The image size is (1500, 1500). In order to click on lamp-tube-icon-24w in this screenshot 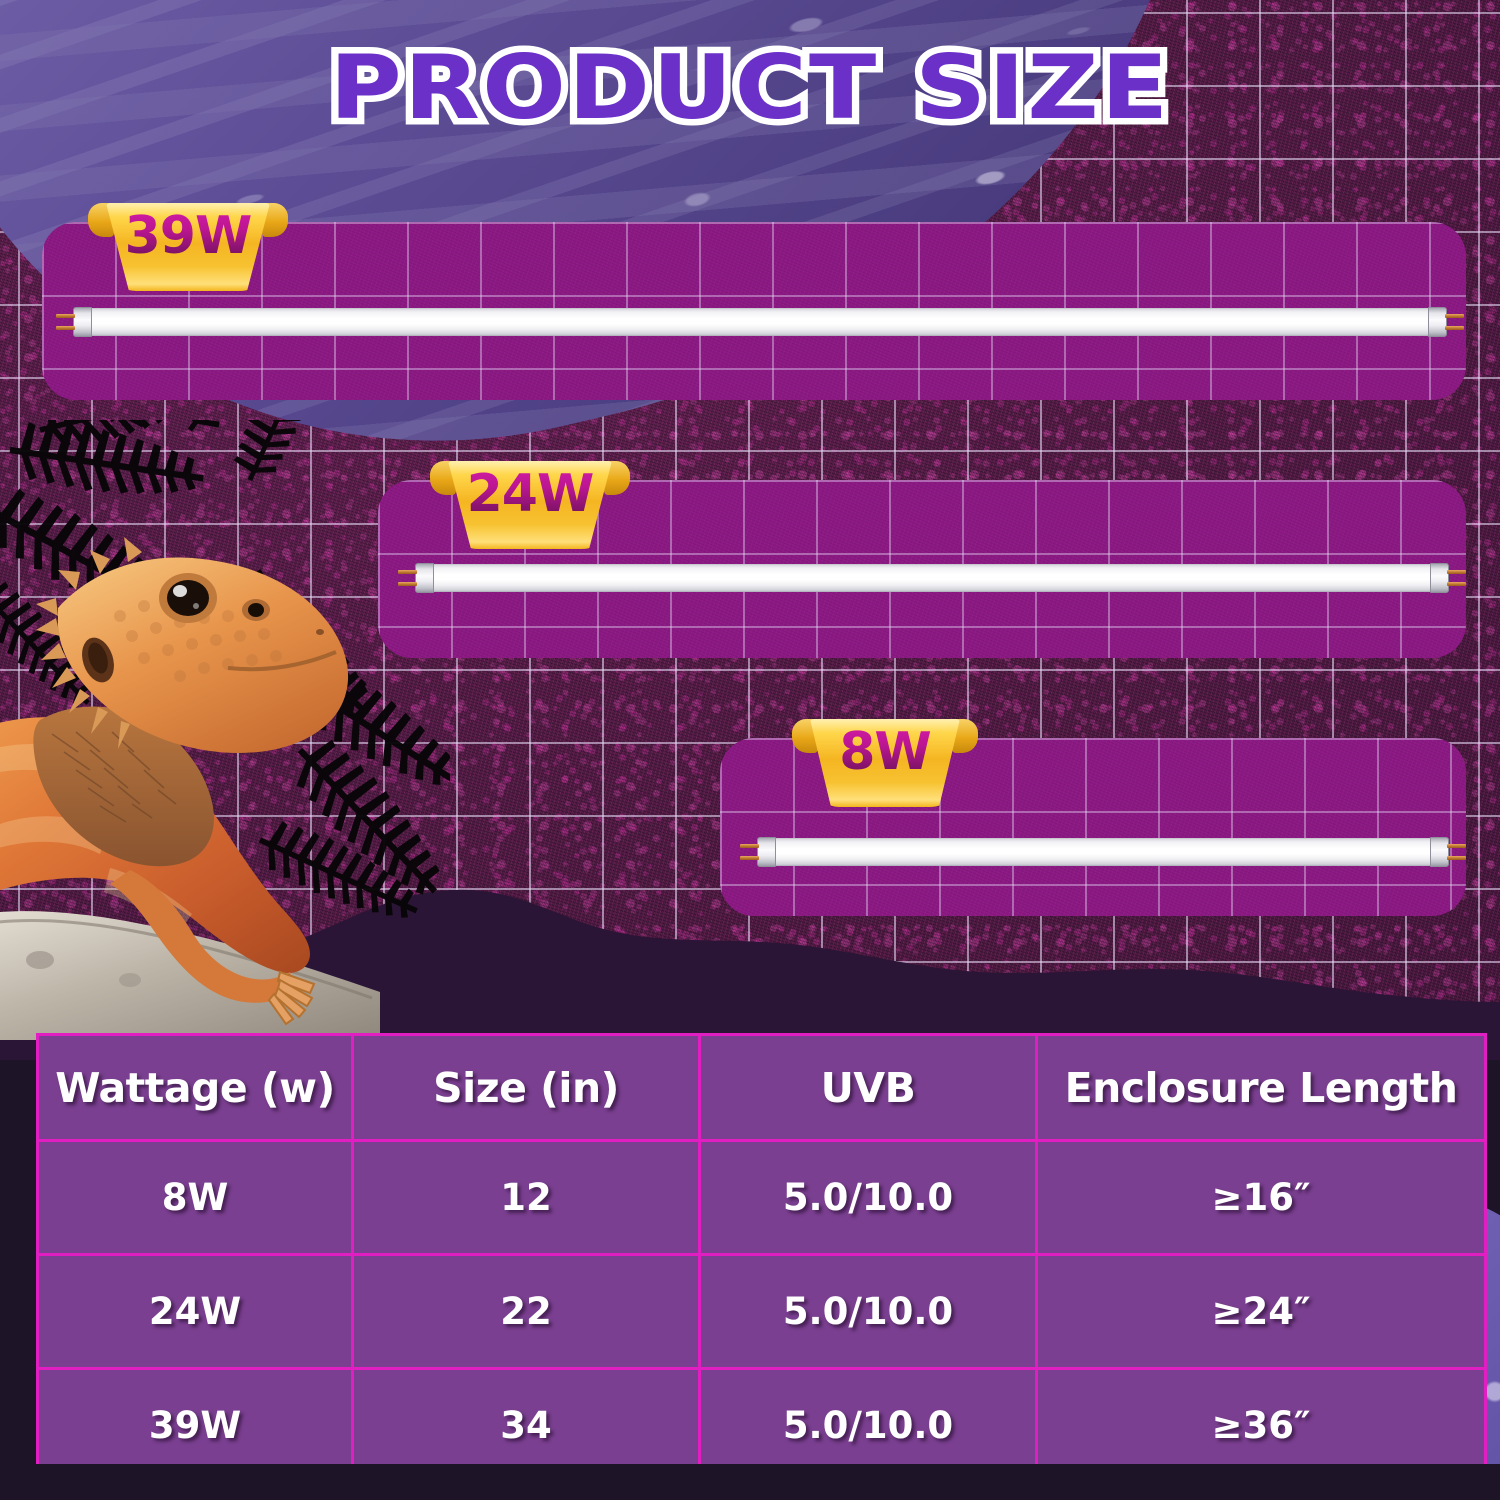, I will do `click(932, 578)`.